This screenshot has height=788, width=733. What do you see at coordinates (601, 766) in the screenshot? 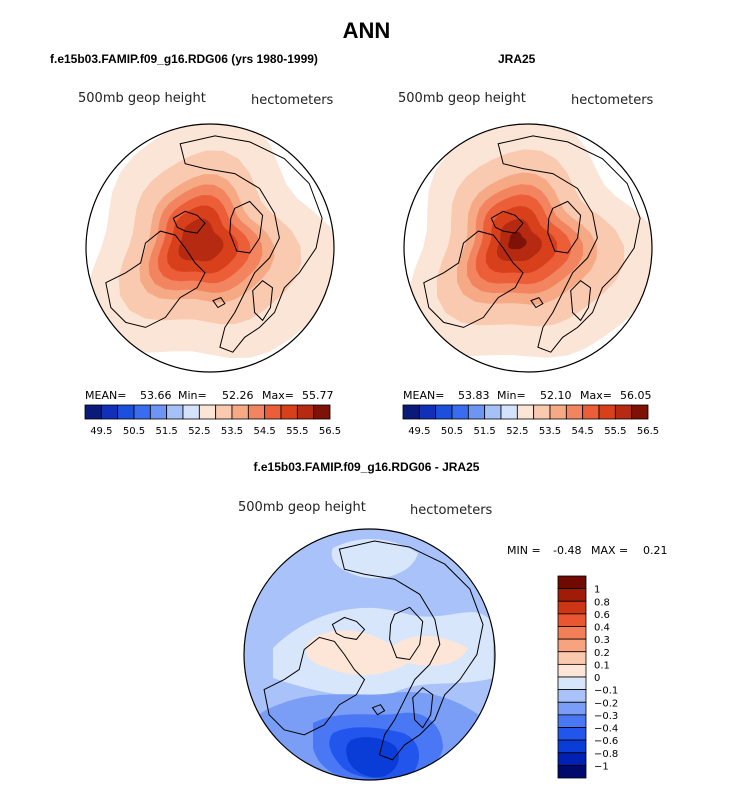
I see `panel3-colorbar-tick-14: −1` at bounding box center [601, 766].